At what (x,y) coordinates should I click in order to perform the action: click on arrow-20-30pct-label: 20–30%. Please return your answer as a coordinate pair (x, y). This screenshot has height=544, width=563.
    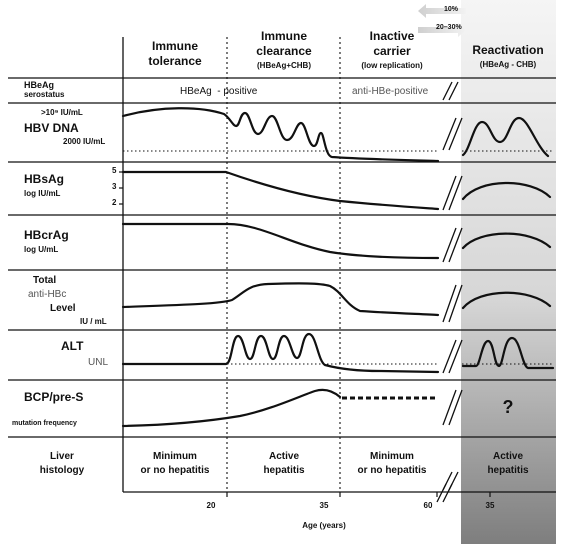
    Looking at the image, I should click on (449, 27).